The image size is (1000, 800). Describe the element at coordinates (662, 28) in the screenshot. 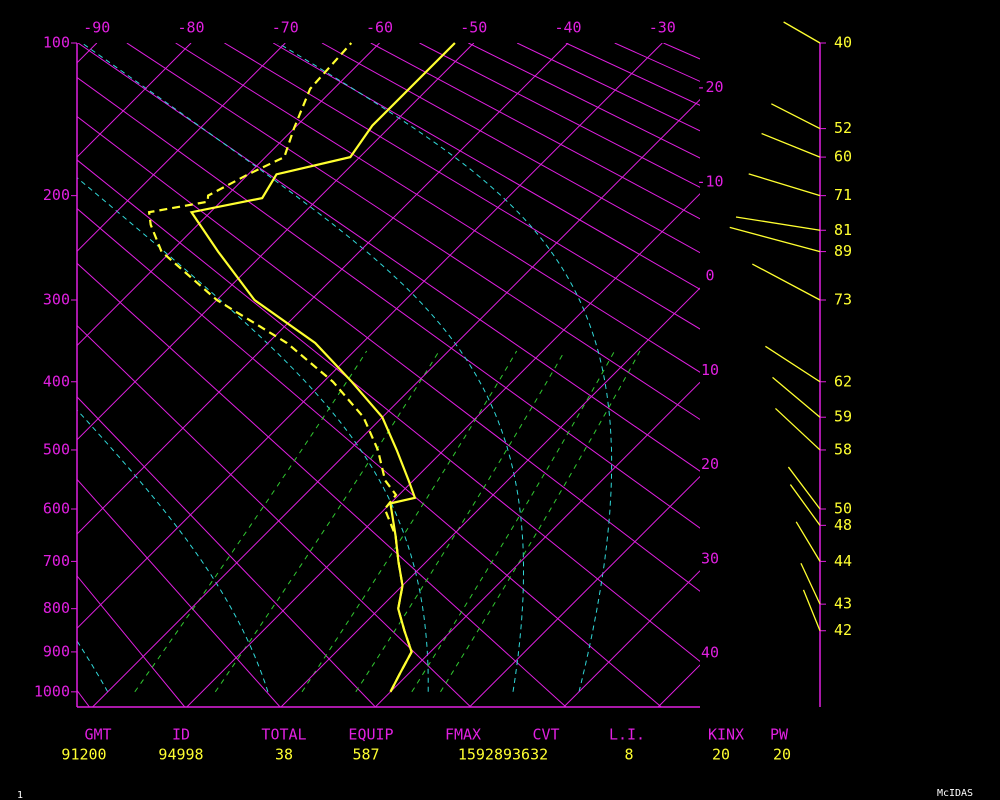

I see `x-tick-label: -30` at that location.